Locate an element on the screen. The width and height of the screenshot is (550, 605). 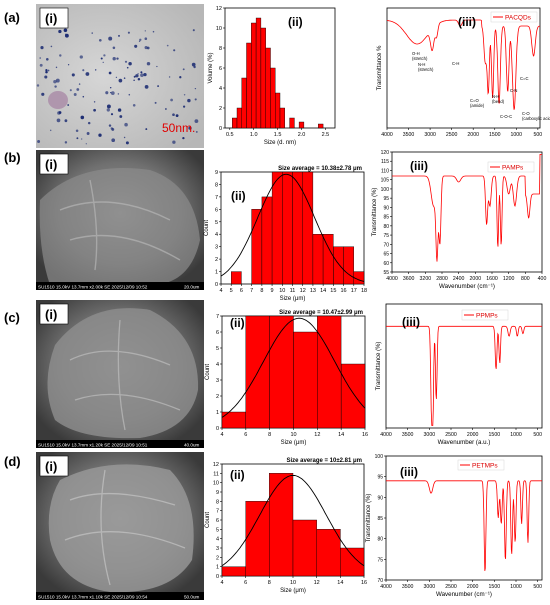
x-tick-label: 800 is located at coordinates (525, 279).